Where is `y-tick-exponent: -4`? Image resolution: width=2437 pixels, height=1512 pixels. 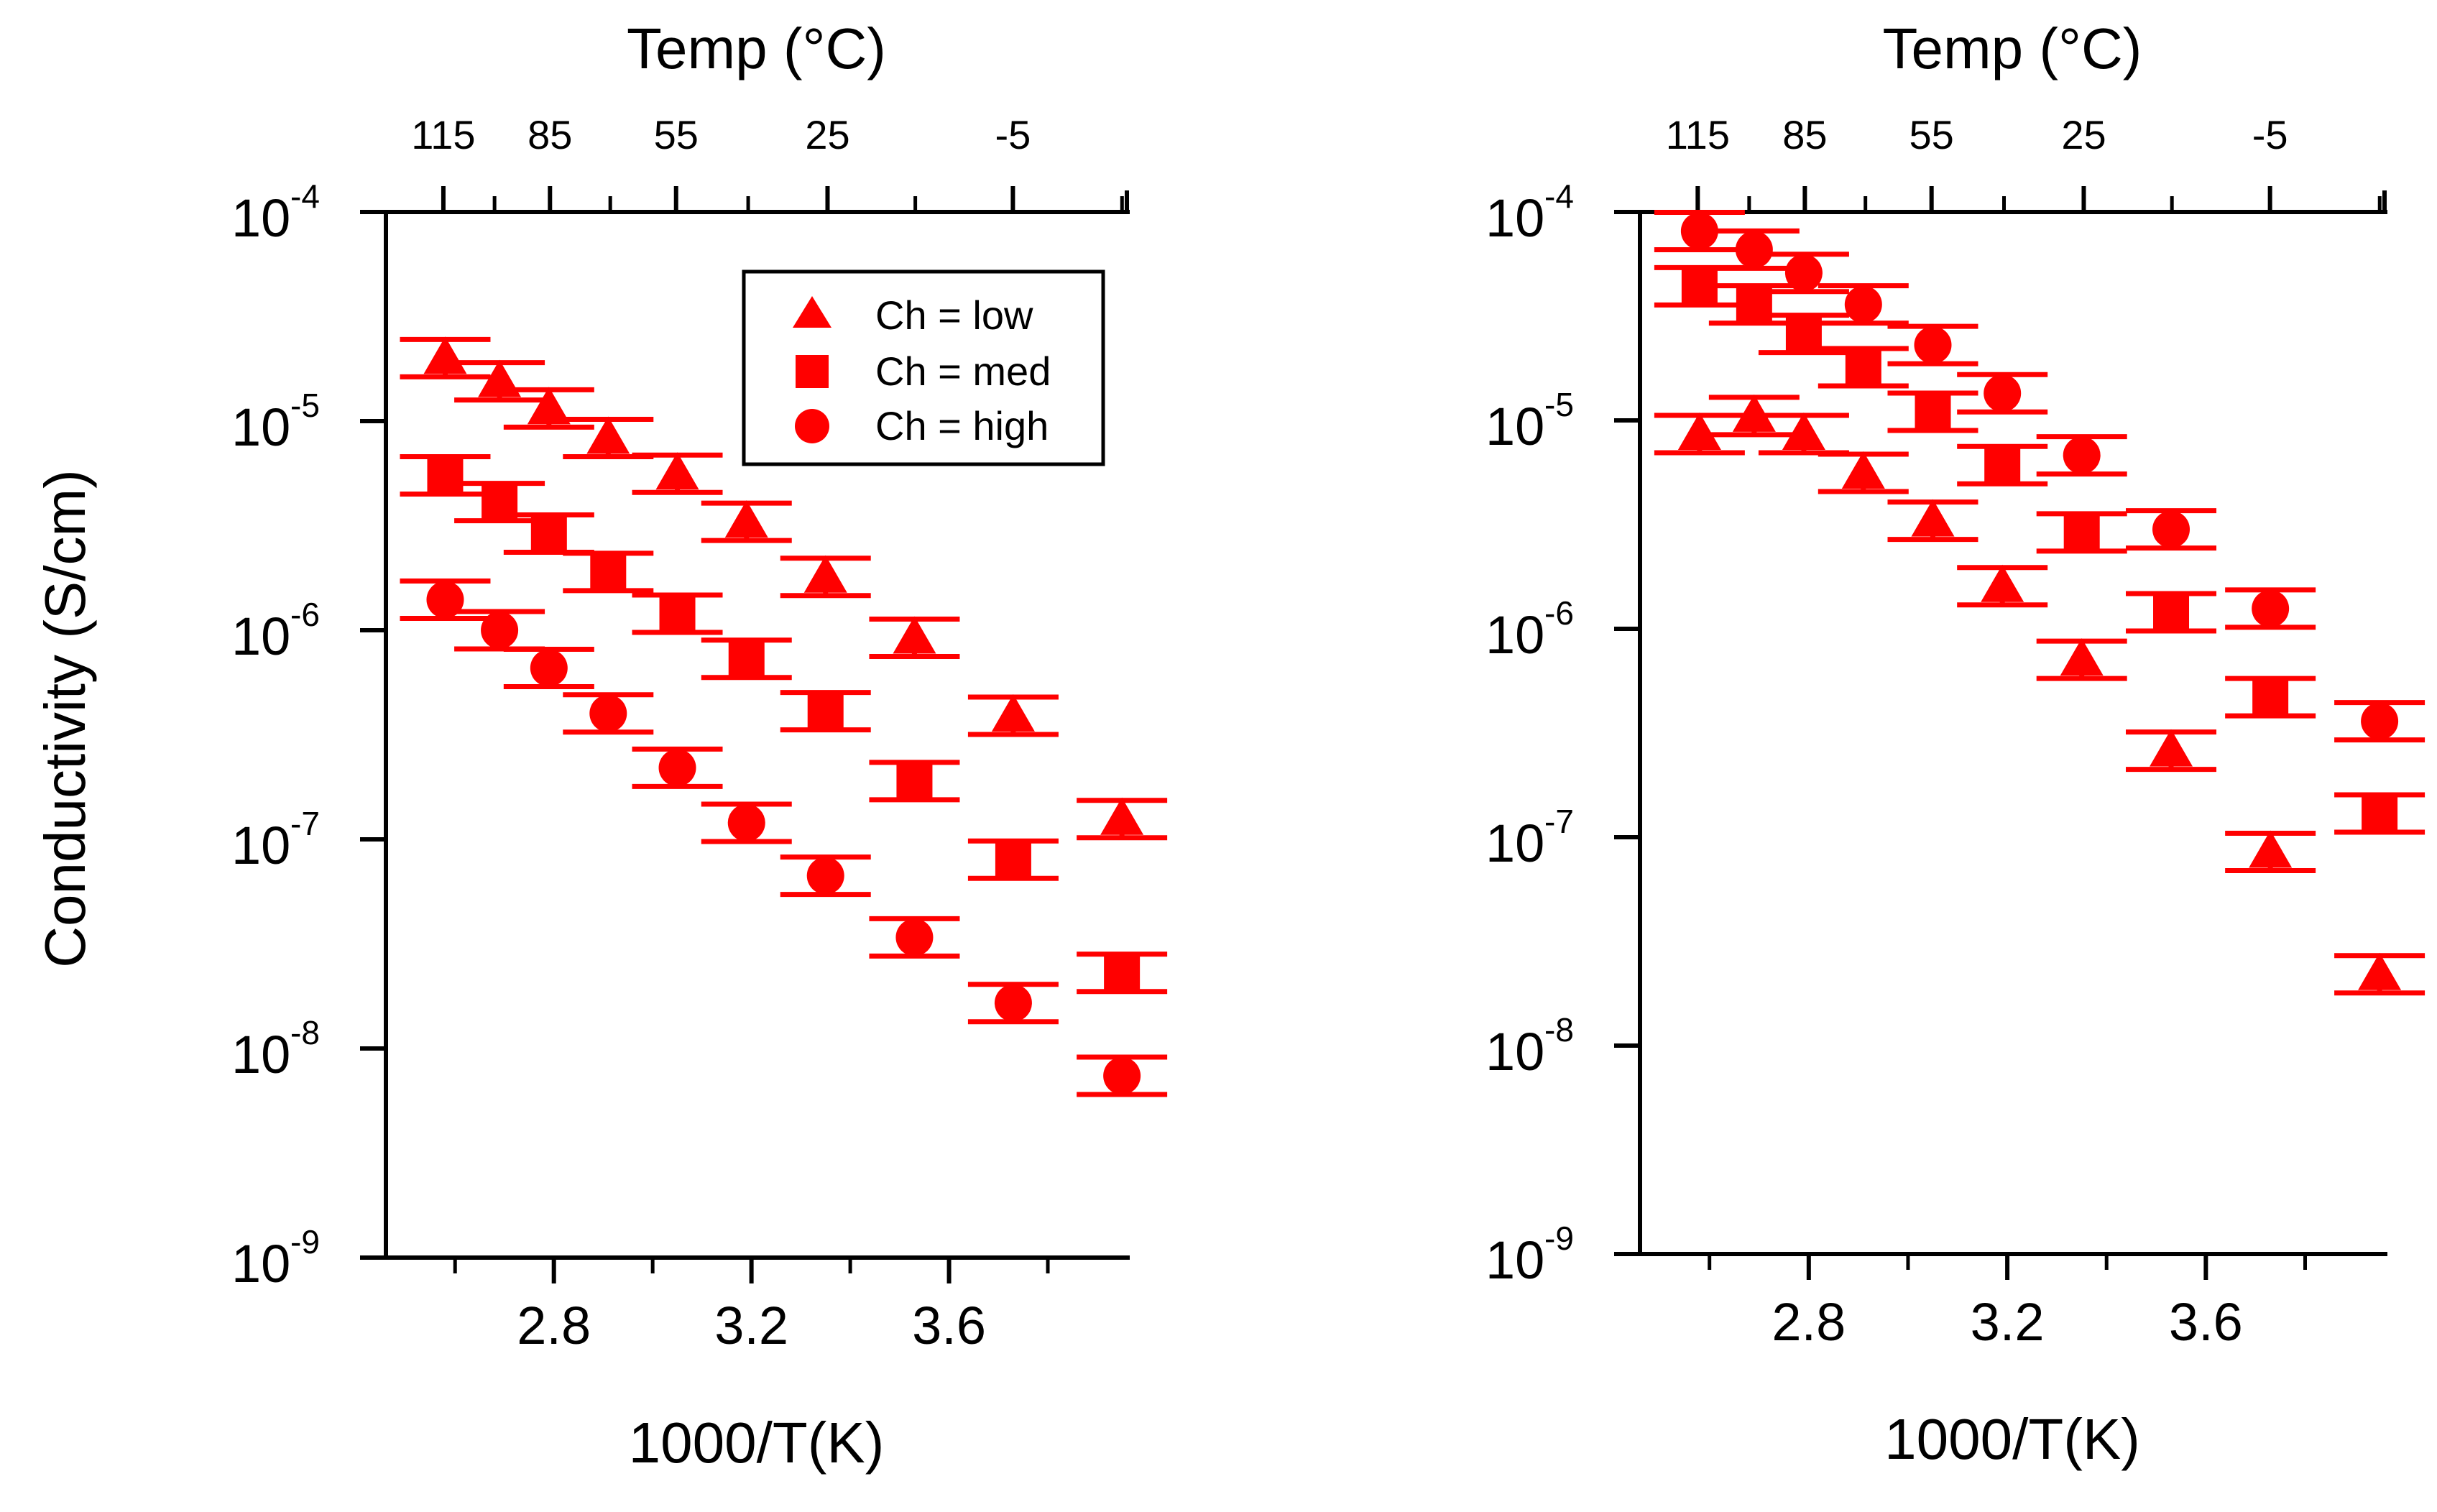
y-tick-exponent: -4 is located at coordinates (1559, 197).